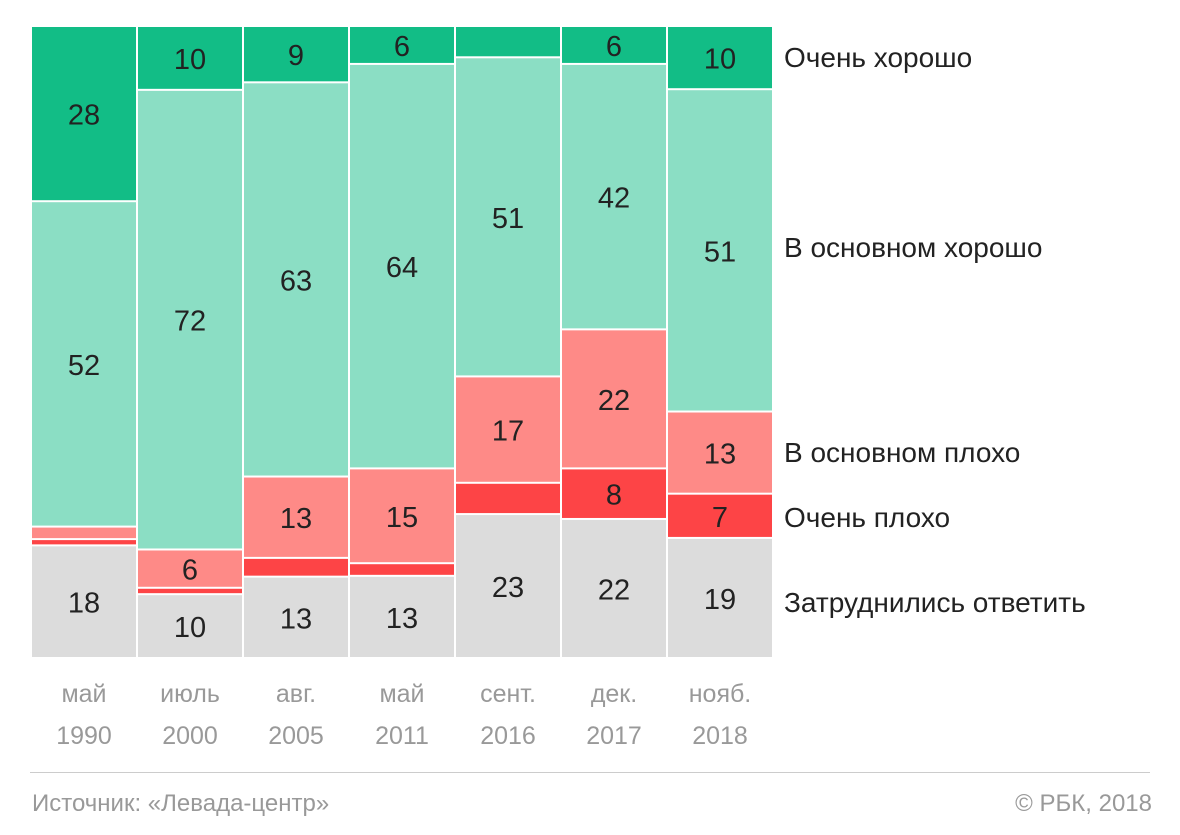 Image resolution: width=1180 pixels, height=835 pixels. I want to click on x-tick-label-year: 2016, so click(508, 736).